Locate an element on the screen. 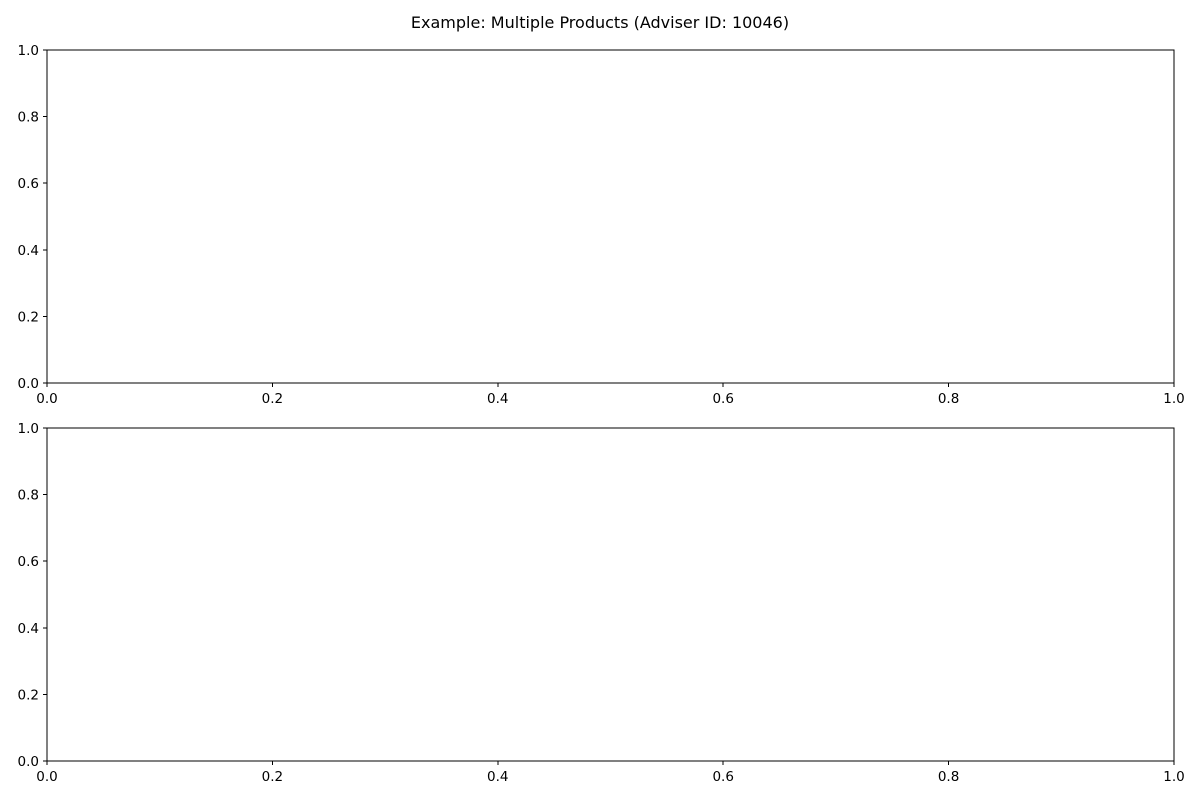 Image resolution: width=1200 pixels, height=800 pixels. top-x-tick-label: 0.0 is located at coordinates (46, 399).